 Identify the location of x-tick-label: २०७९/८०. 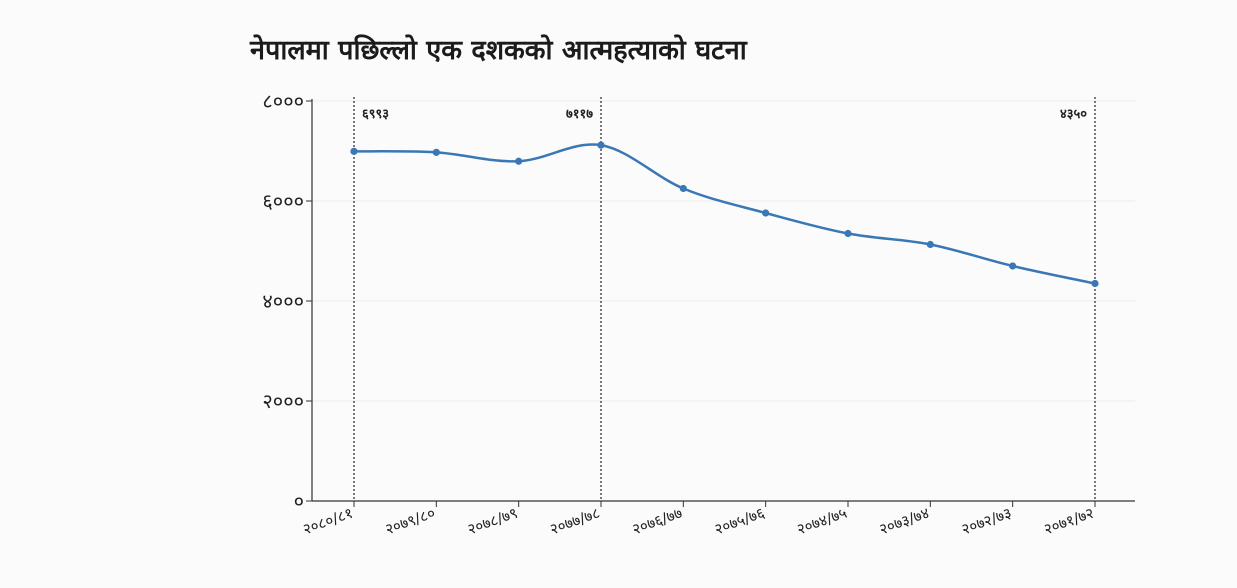
(410, 521).